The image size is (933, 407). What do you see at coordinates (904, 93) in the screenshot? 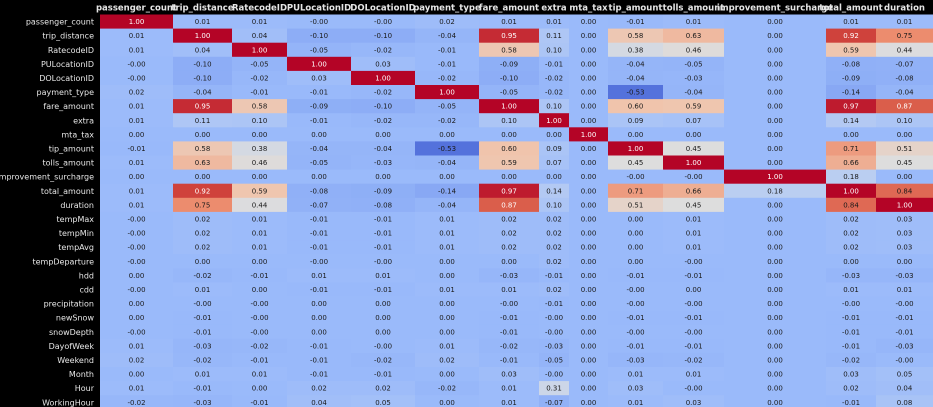
I see `cell-value: -0.04` at bounding box center [904, 93].